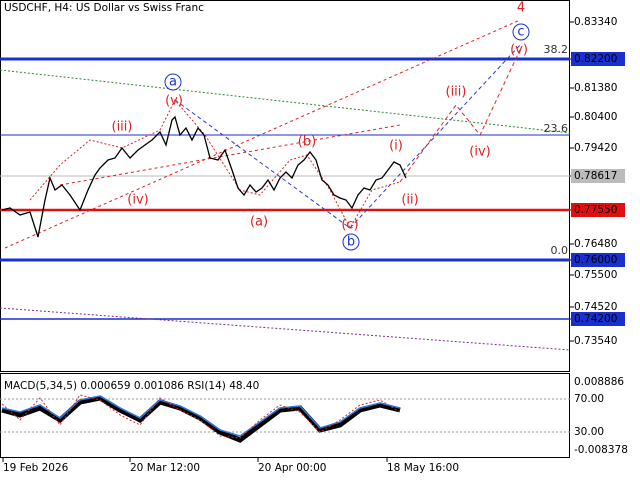  Describe the element at coordinates (423, 468) in the screenshot. I see `time-label: 18 May 16:00` at that location.